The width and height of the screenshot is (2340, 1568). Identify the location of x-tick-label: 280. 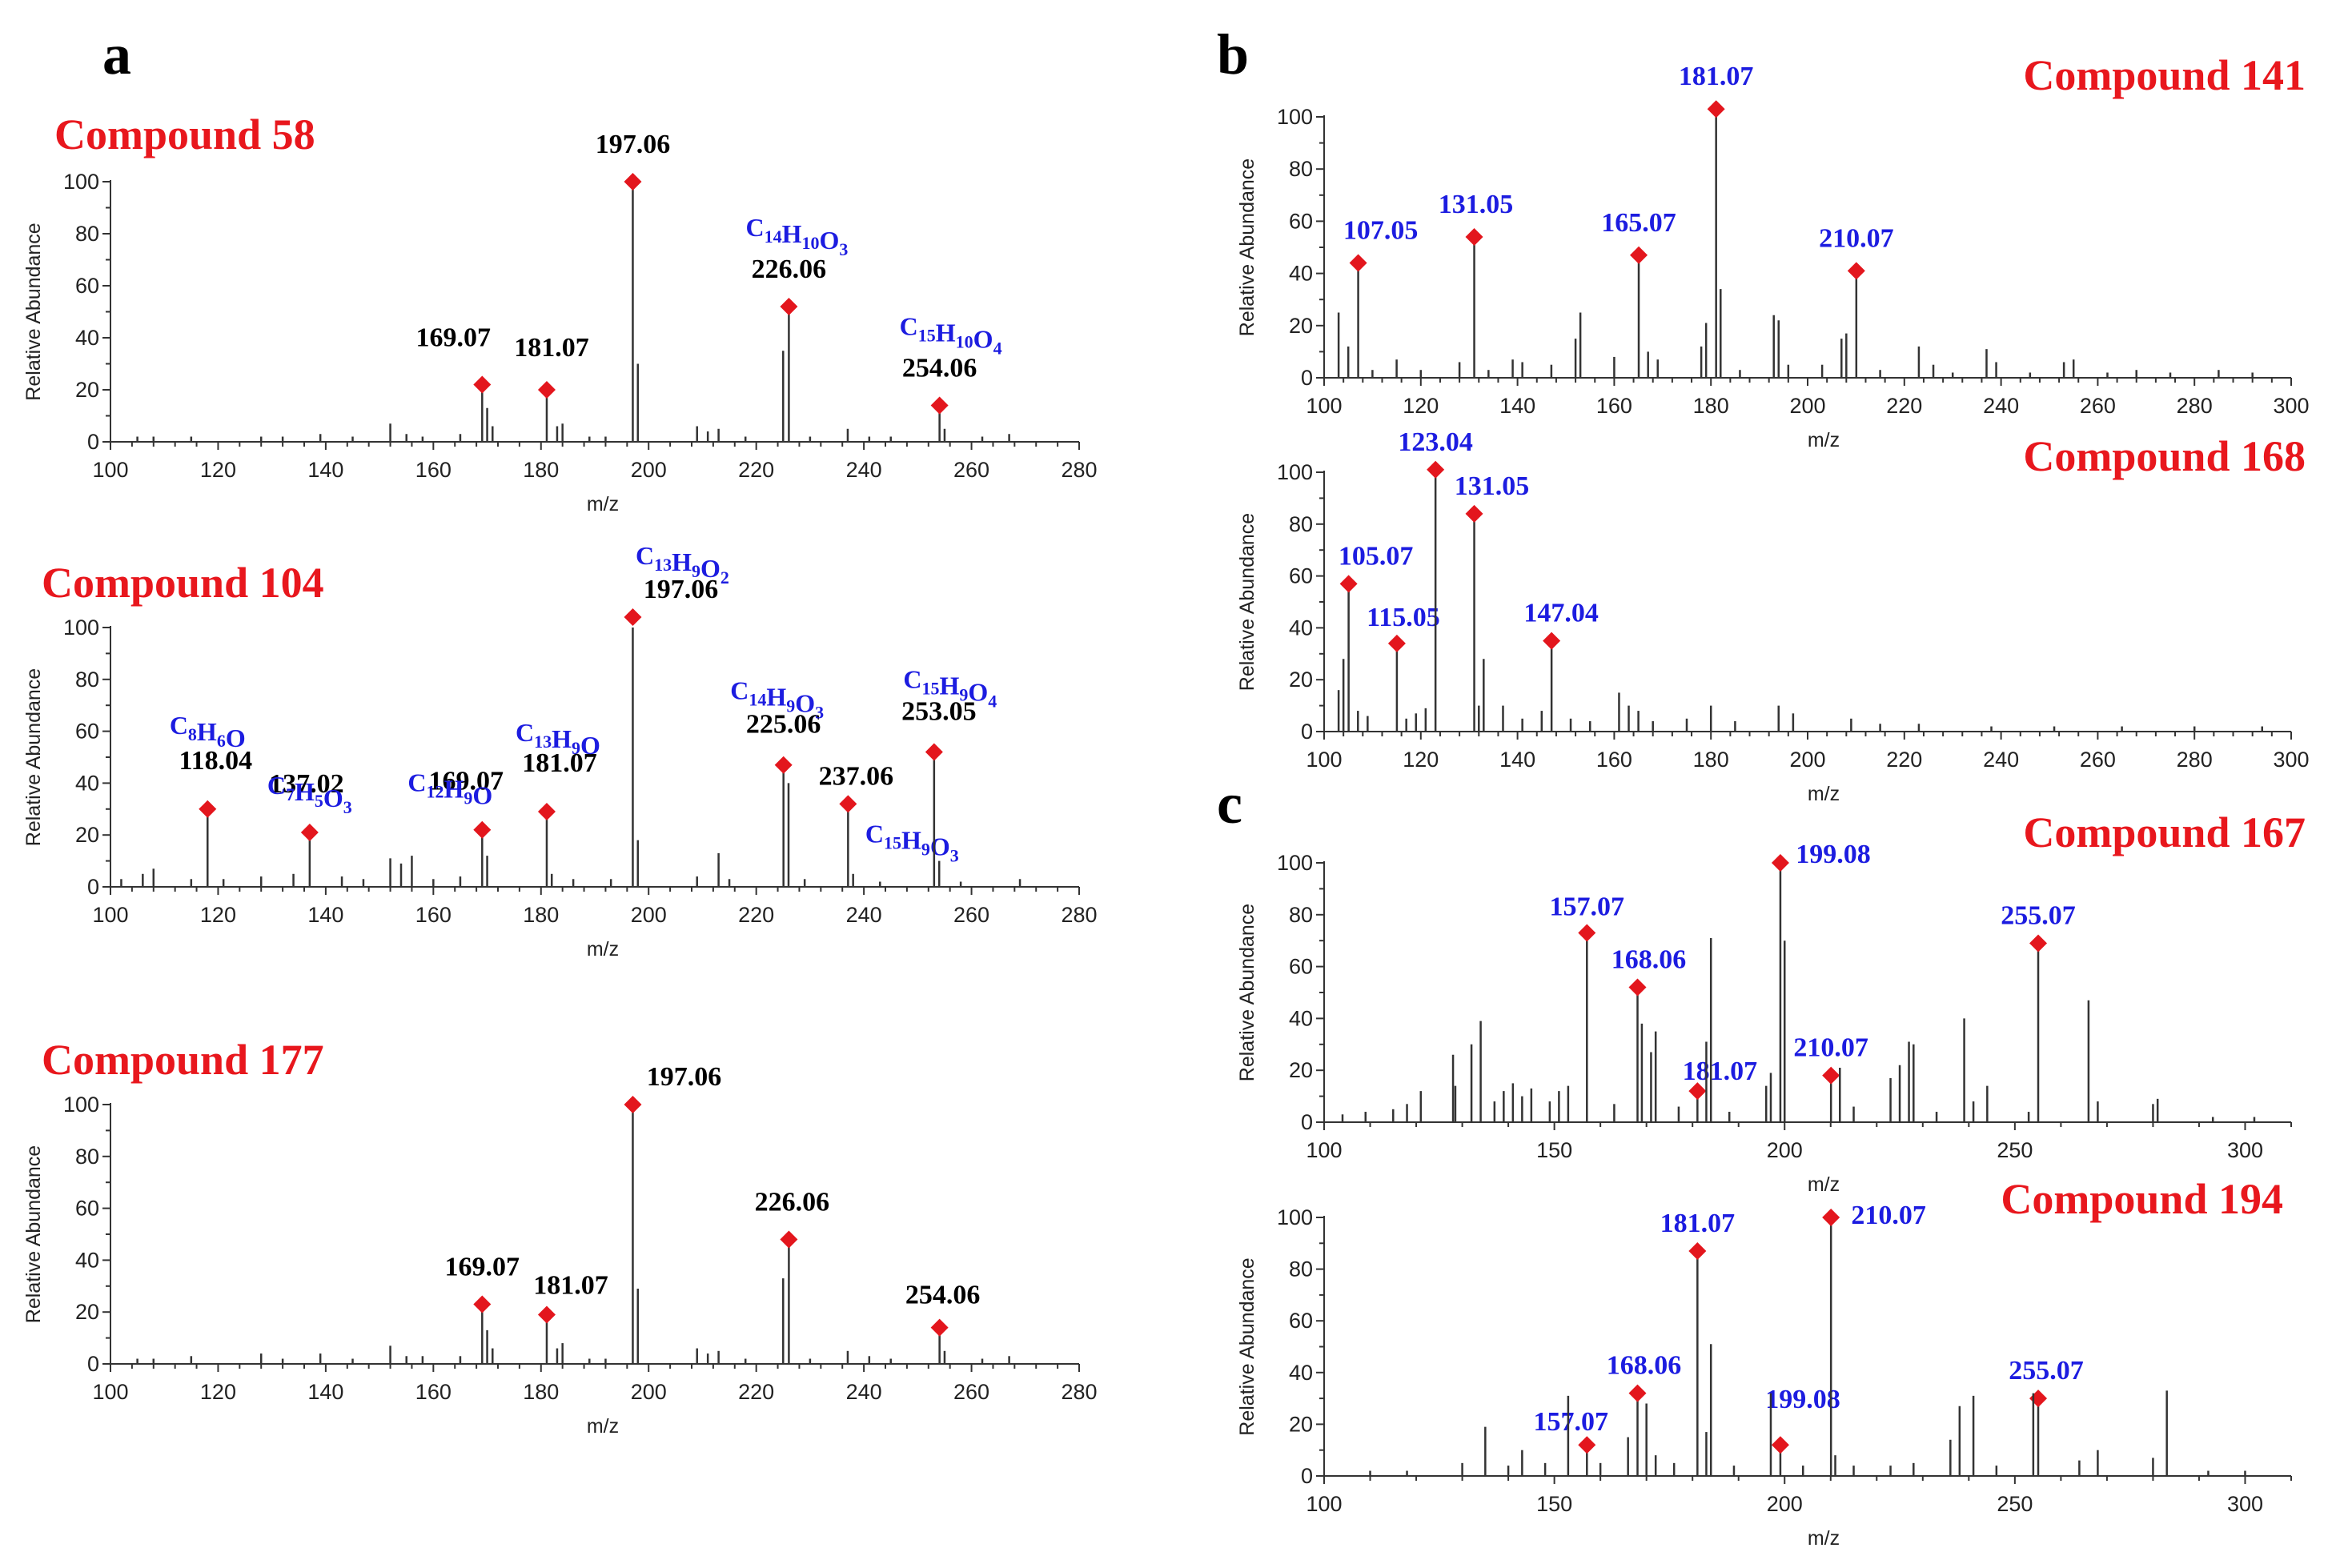
(1079, 1392).